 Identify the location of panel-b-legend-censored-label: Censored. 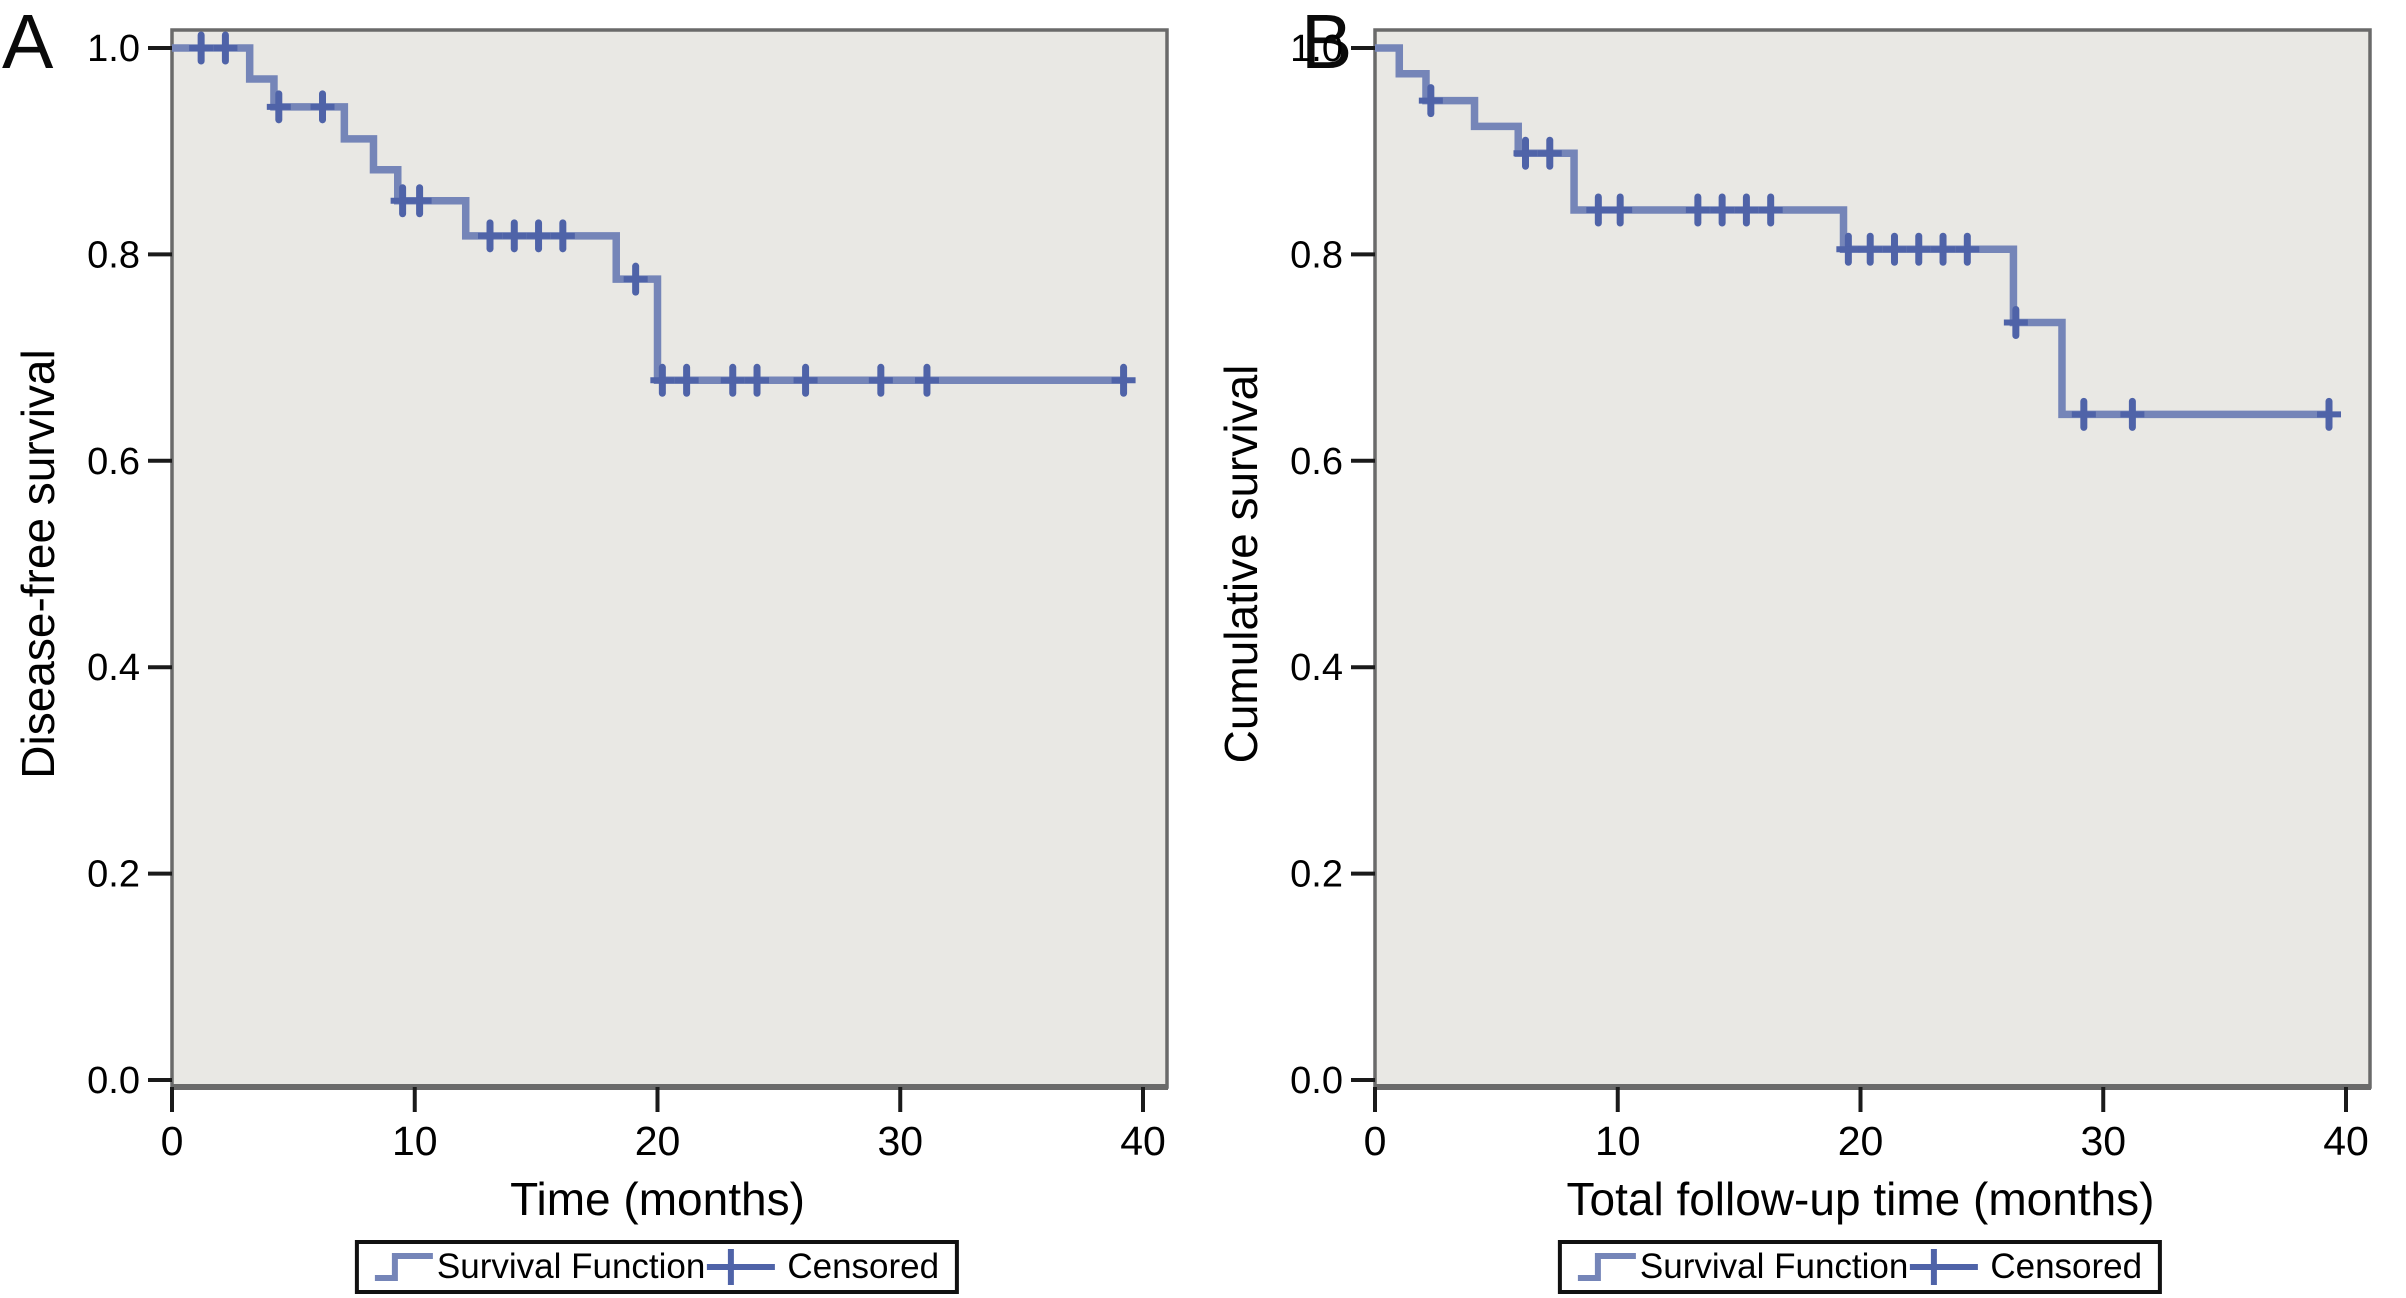
(2066, 1266).